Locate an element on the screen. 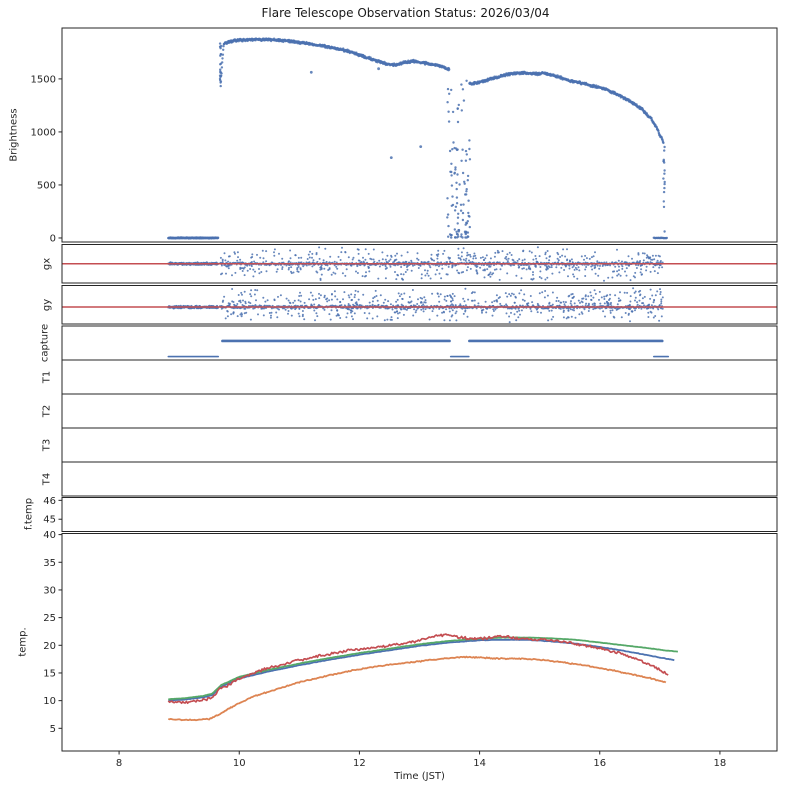 This screenshot has width=789, height=798. ylabel-t3: T3 is located at coordinates (47, 445).